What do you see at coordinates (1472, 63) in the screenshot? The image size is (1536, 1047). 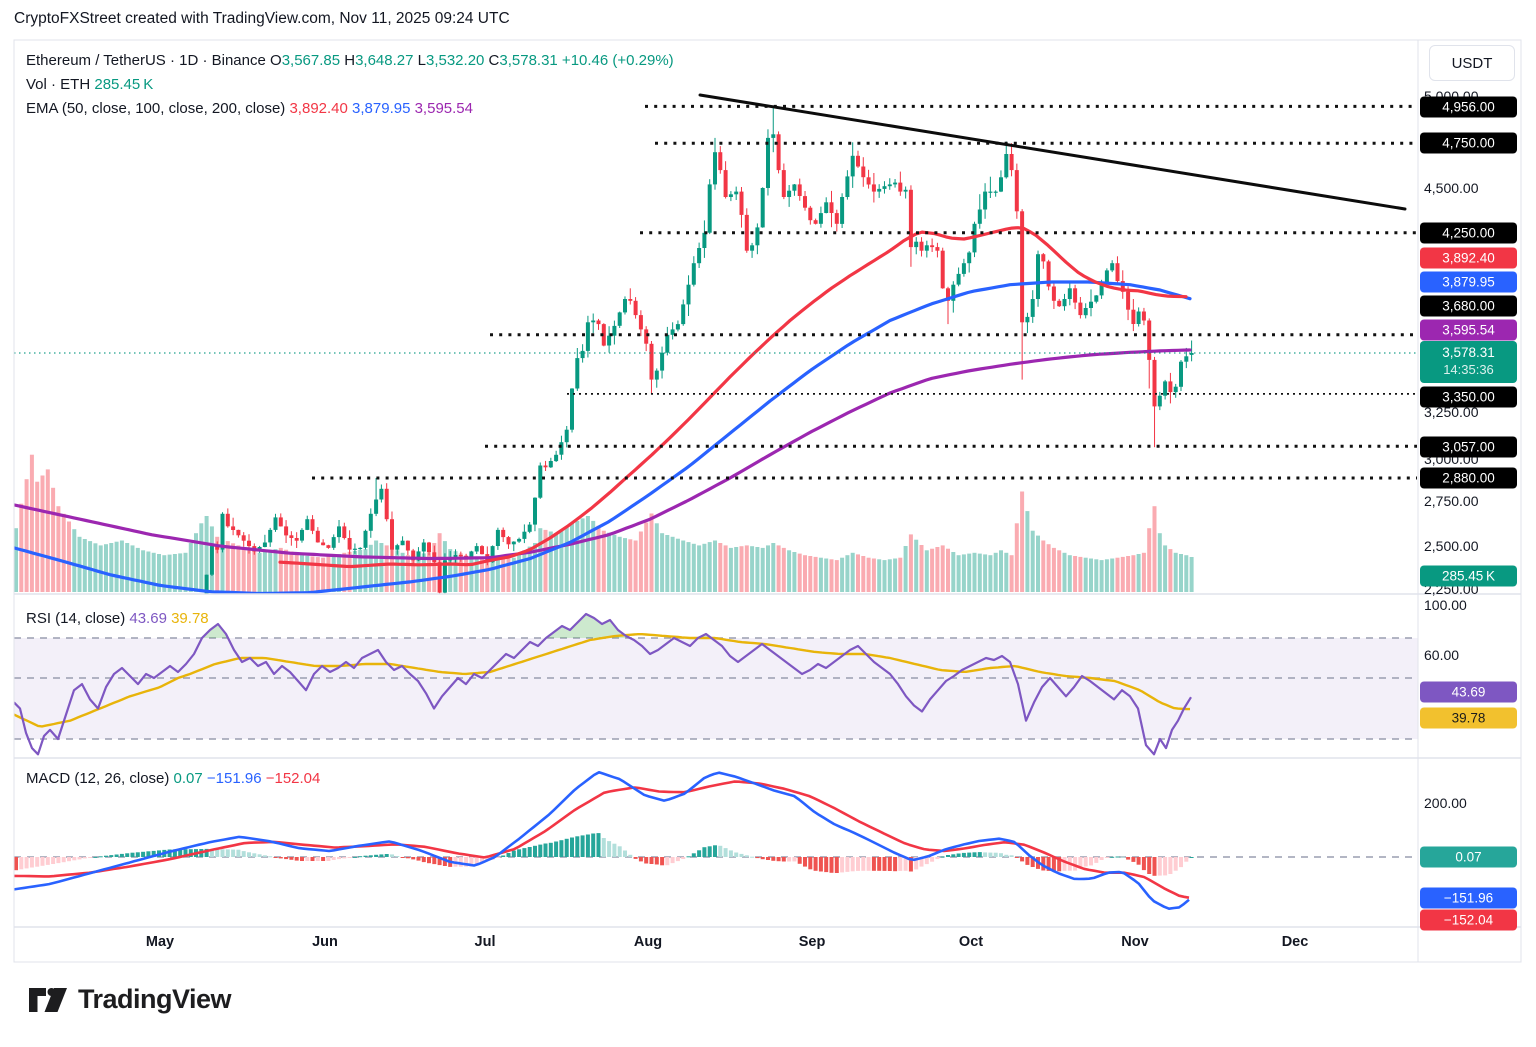 I see `currency-toggle-button: USDT` at bounding box center [1472, 63].